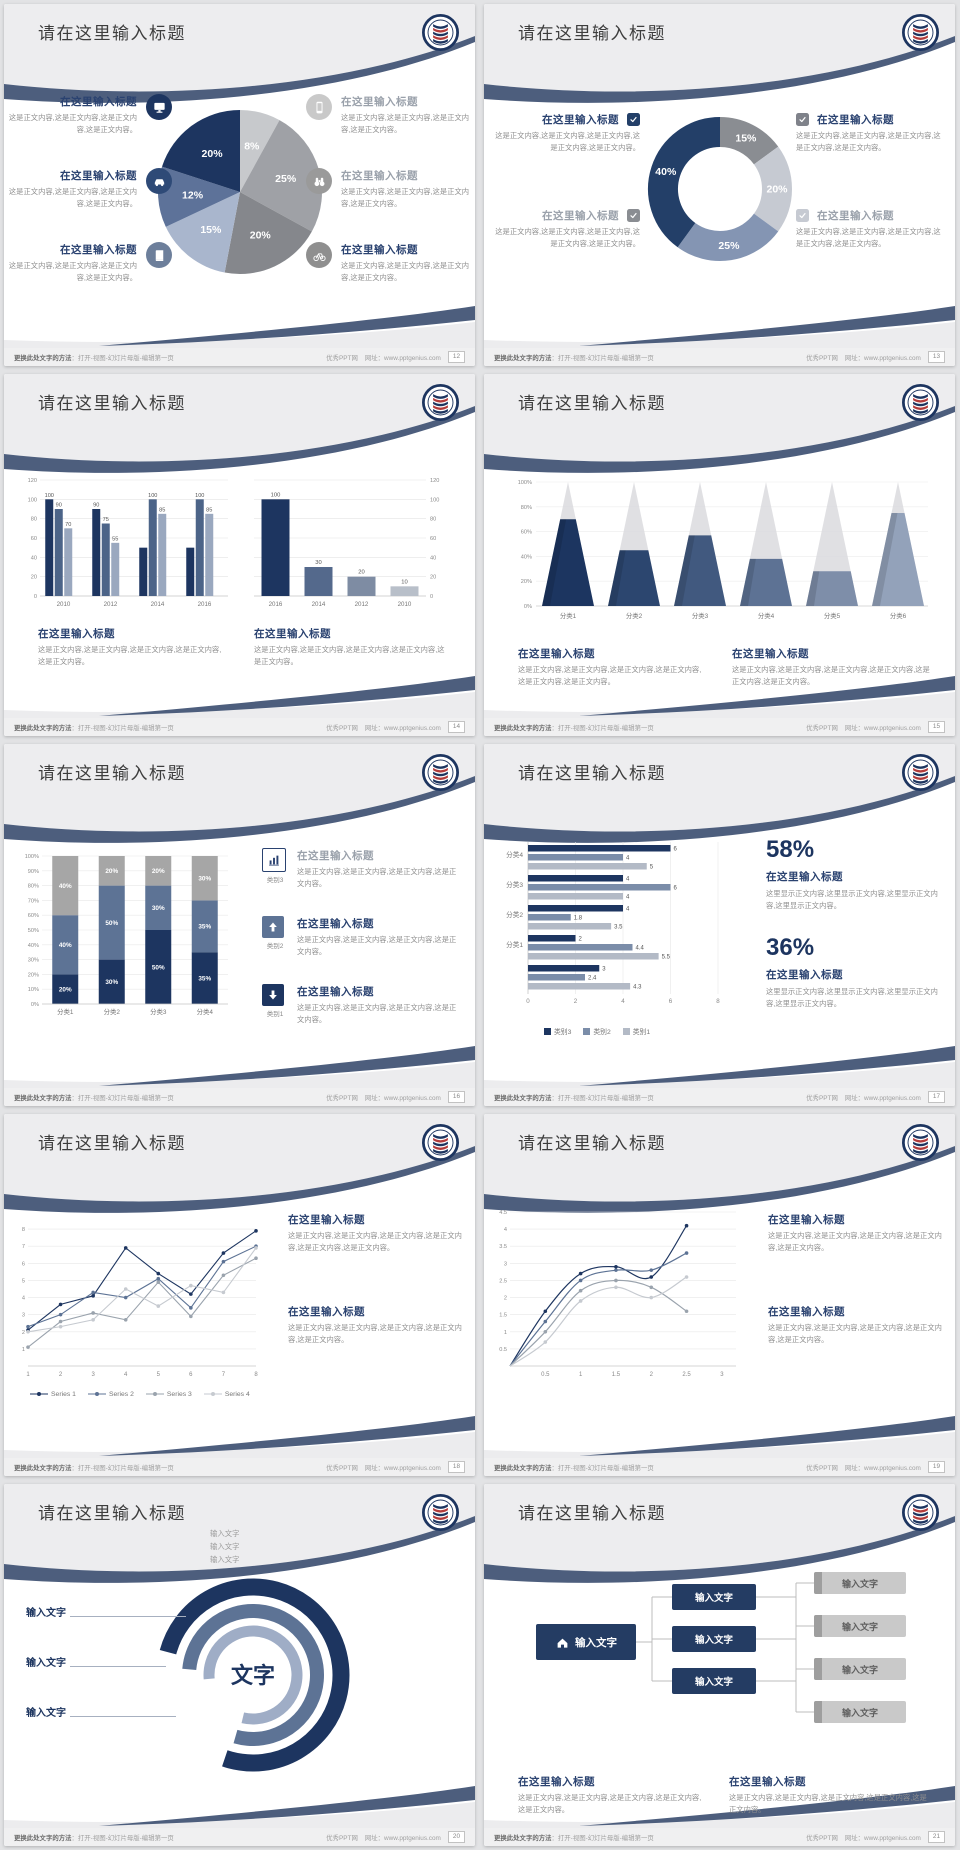  What do you see at coordinates (159, 255) in the screenshot?
I see `book-icon` at bounding box center [159, 255].